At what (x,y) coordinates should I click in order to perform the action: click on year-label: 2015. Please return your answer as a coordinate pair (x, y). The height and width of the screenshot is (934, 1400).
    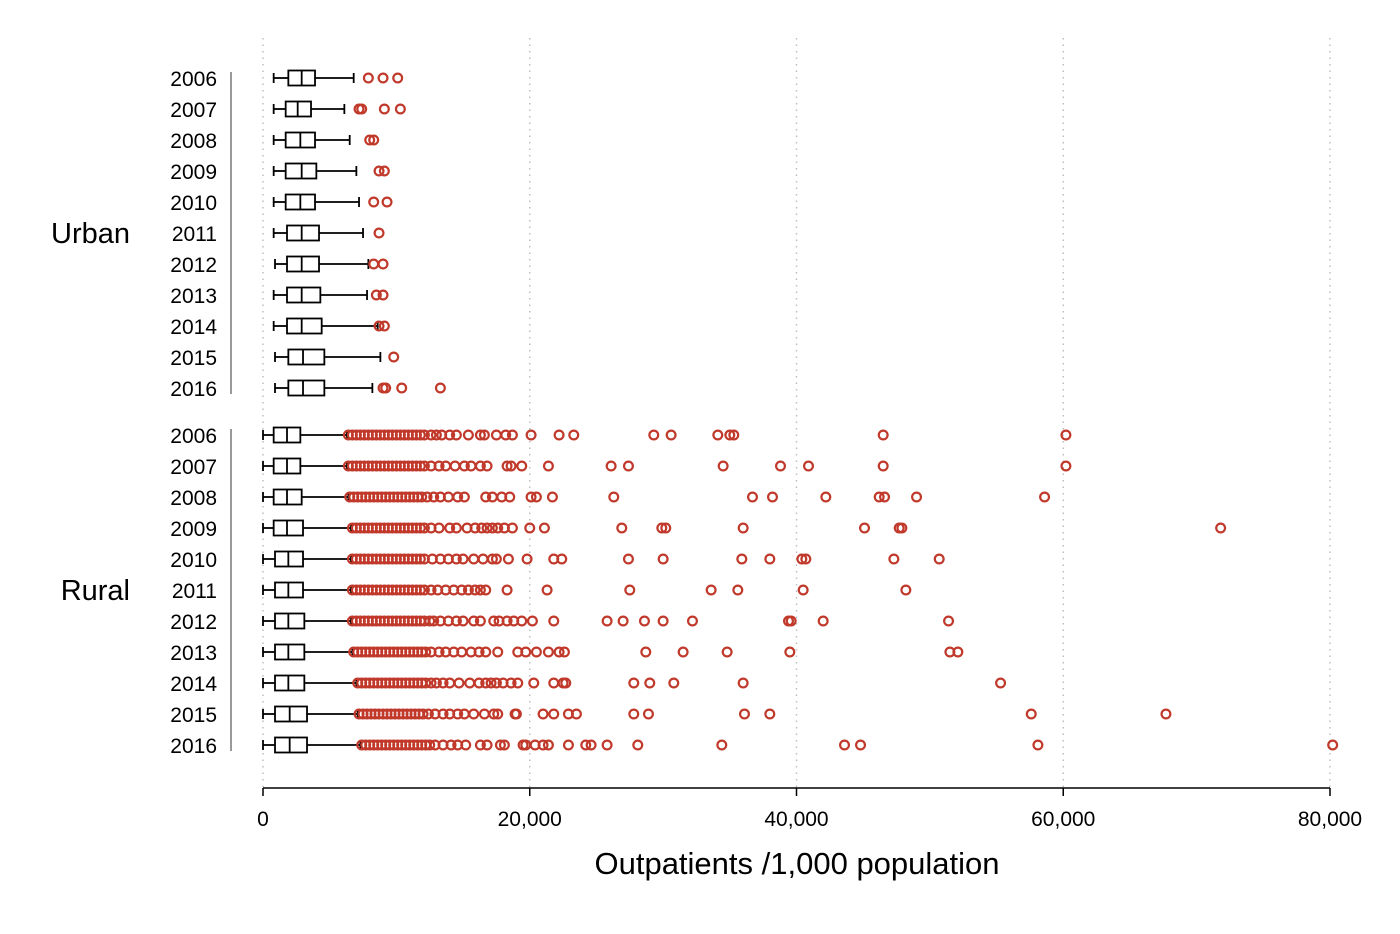
    Looking at the image, I should click on (193, 715).